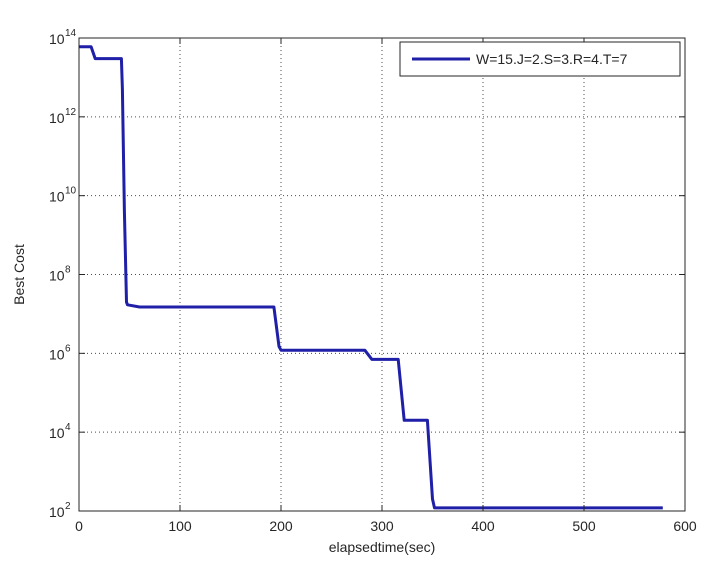  Describe the element at coordinates (79, 526) in the screenshot. I see `x-tick-label: 0` at that location.